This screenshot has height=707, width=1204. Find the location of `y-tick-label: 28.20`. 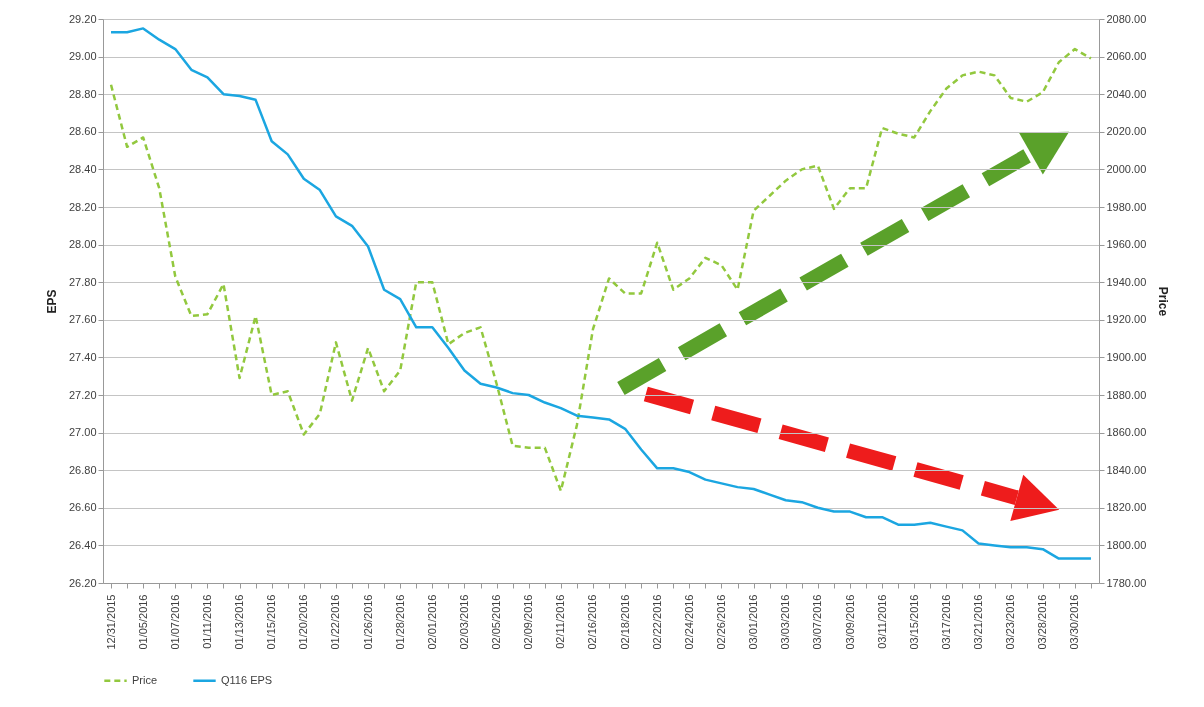

y-tick-label: 28.20 is located at coordinates (82, 206).